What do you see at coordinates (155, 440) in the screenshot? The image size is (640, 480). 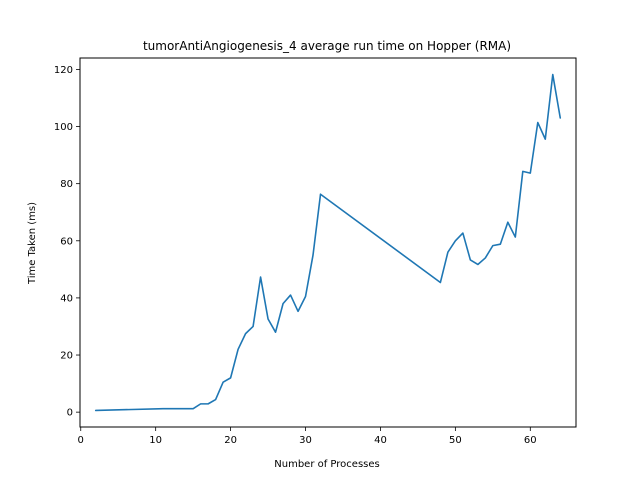 I see `x-tick-label: 10` at bounding box center [155, 440].